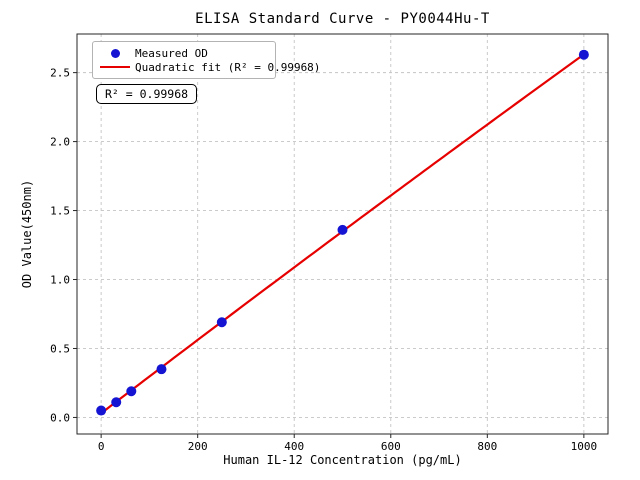 This screenshot has height=480, width=640. What do you see at coordinates (101, 446) in the screenshot?
I see `x-tick-label-0: 0` at bounding box center [101, 446].